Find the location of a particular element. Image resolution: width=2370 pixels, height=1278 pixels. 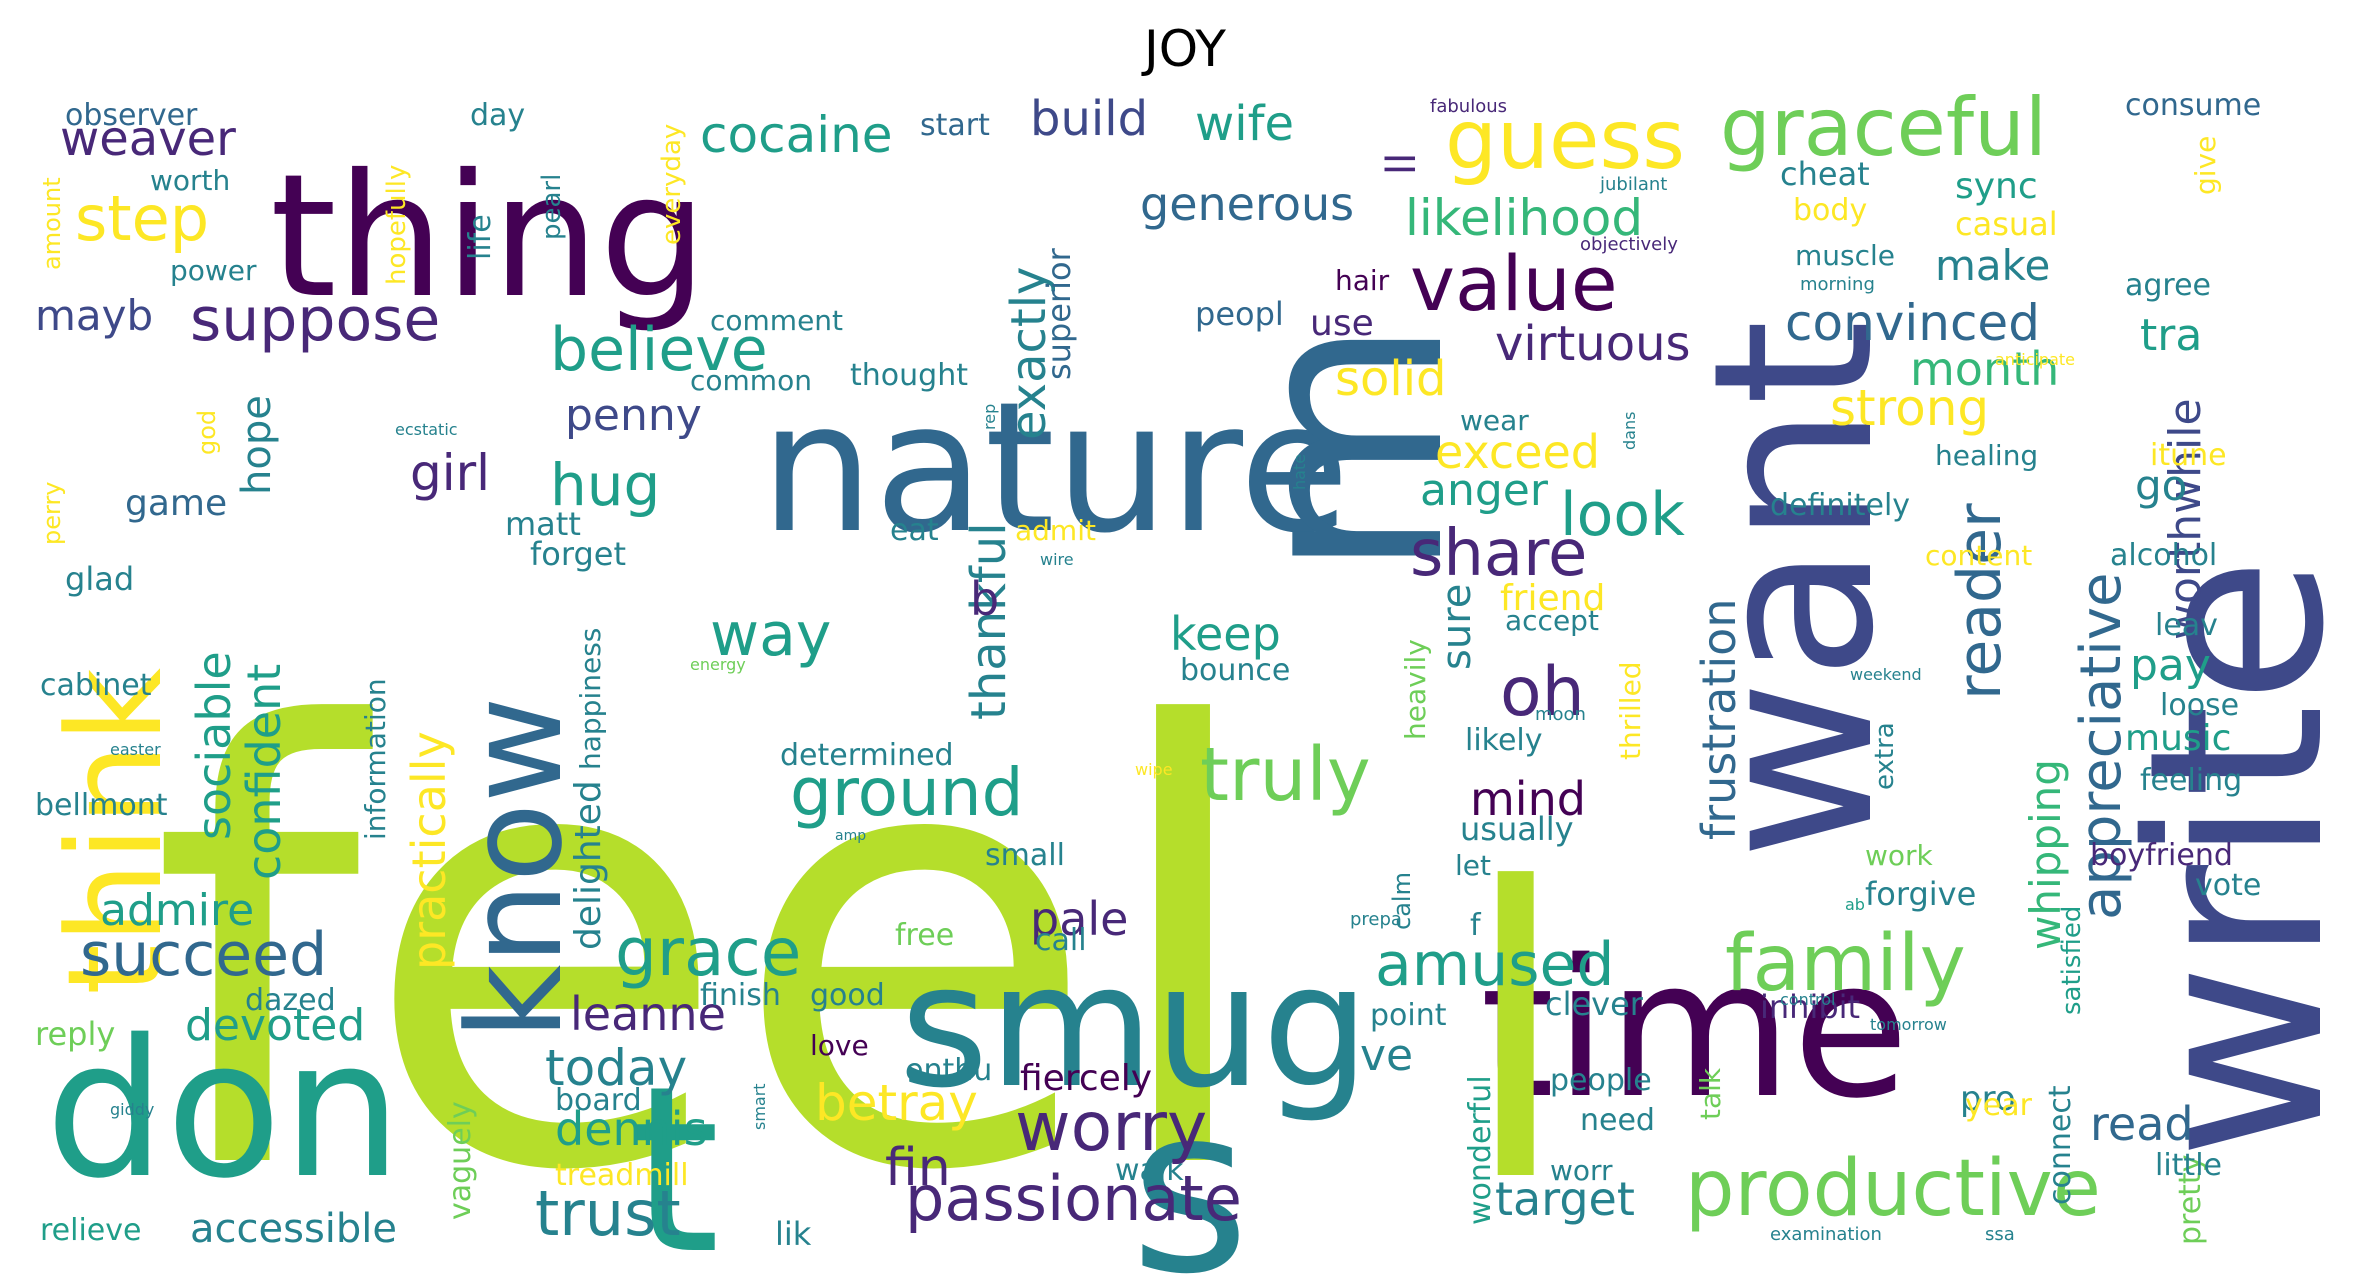

word-write: write is located at coordinates (2233, 858).